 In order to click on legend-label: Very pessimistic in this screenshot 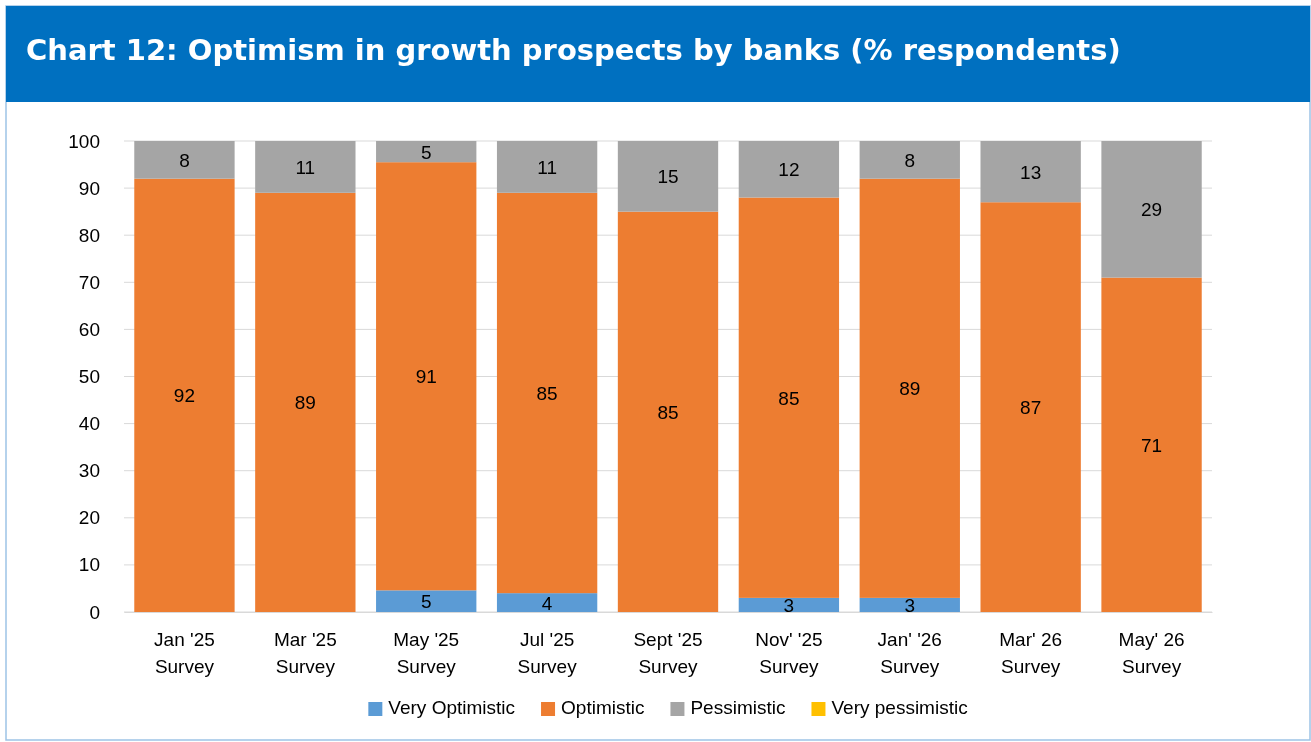, I will do `click(899, 707)`.